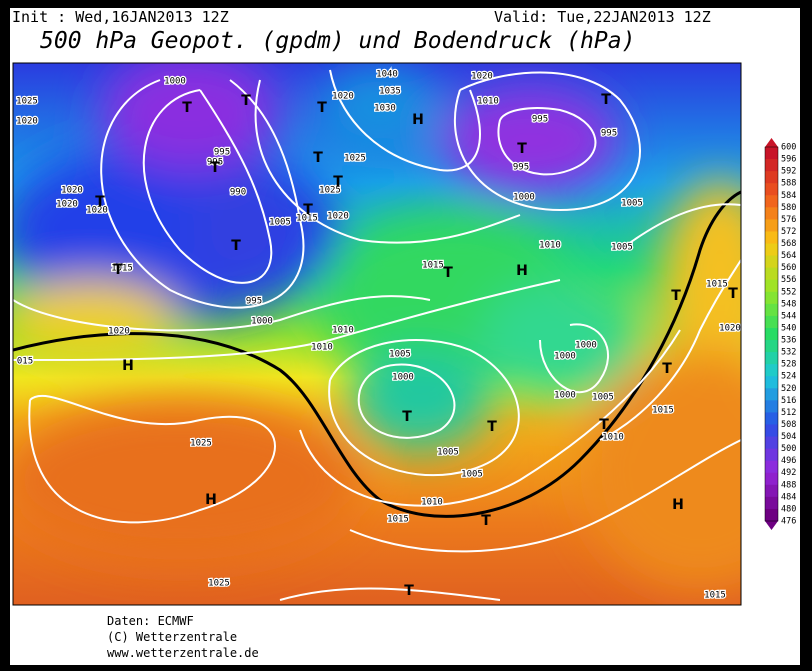  Describe the element at coordinates (25, 362) in the screenshot. I see `isobar-label: 015` at that location.